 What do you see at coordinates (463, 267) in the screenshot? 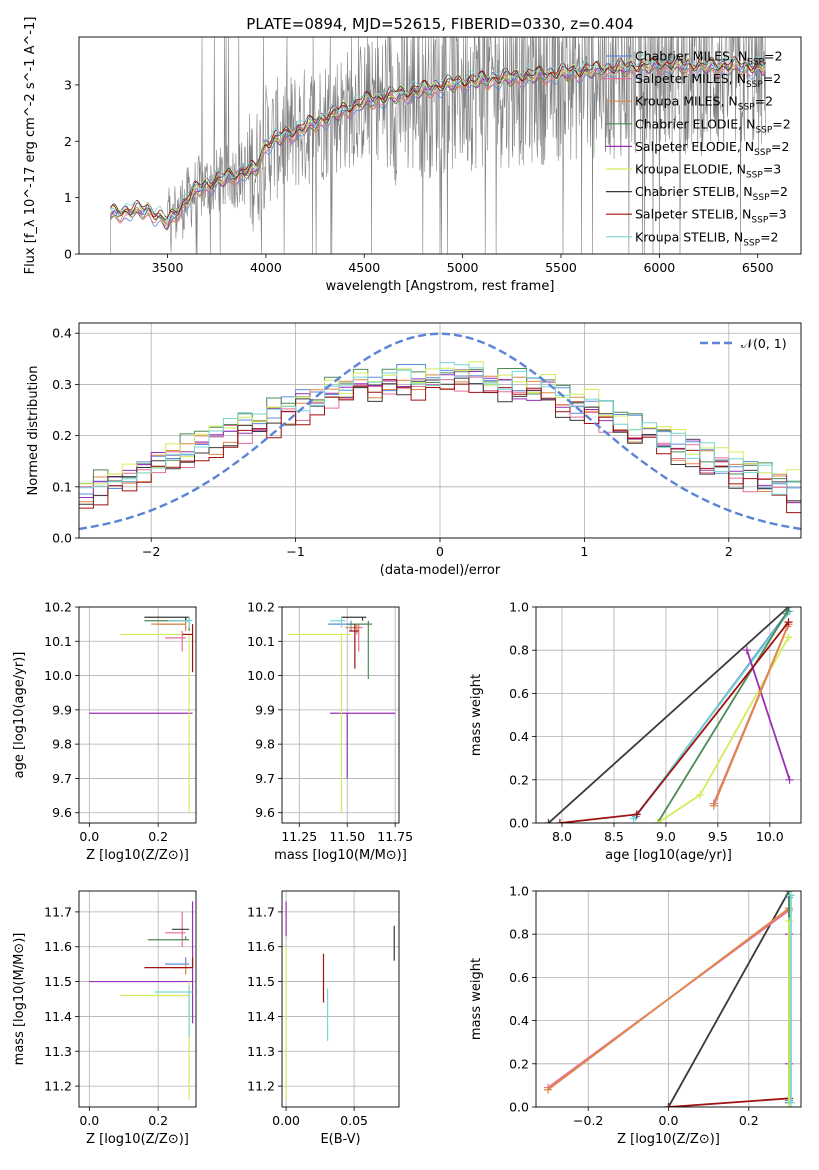
I see `x-tick-label: 5000` at bounding box center [463, 267].